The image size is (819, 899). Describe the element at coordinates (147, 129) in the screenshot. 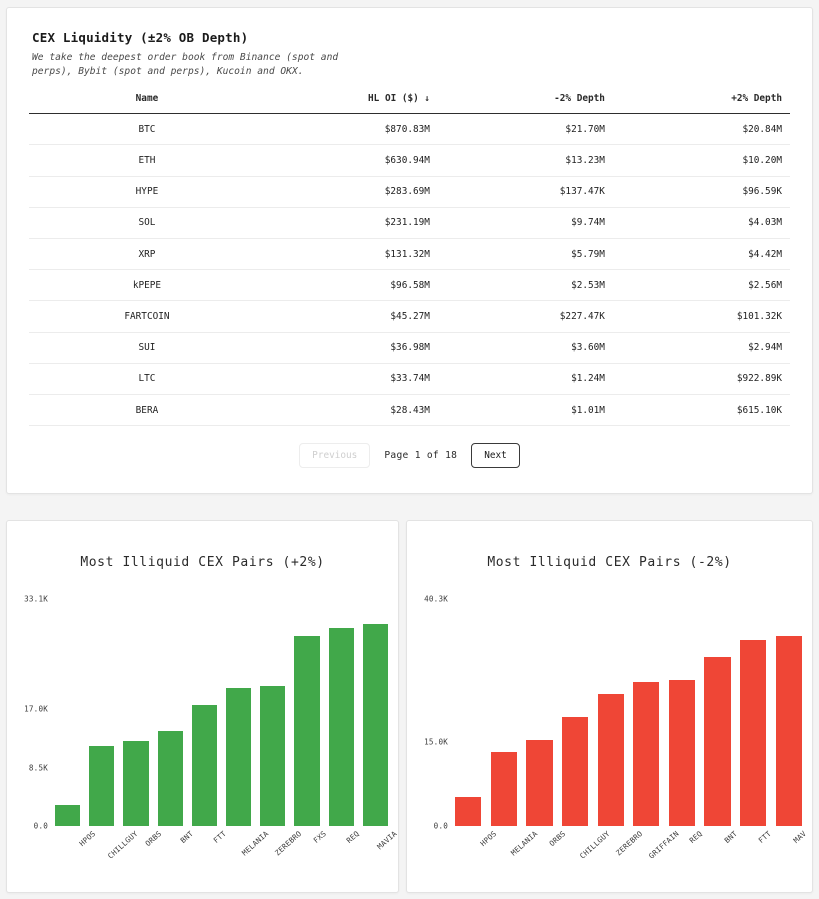

I see `asset-name-cell: BTC` at that location.